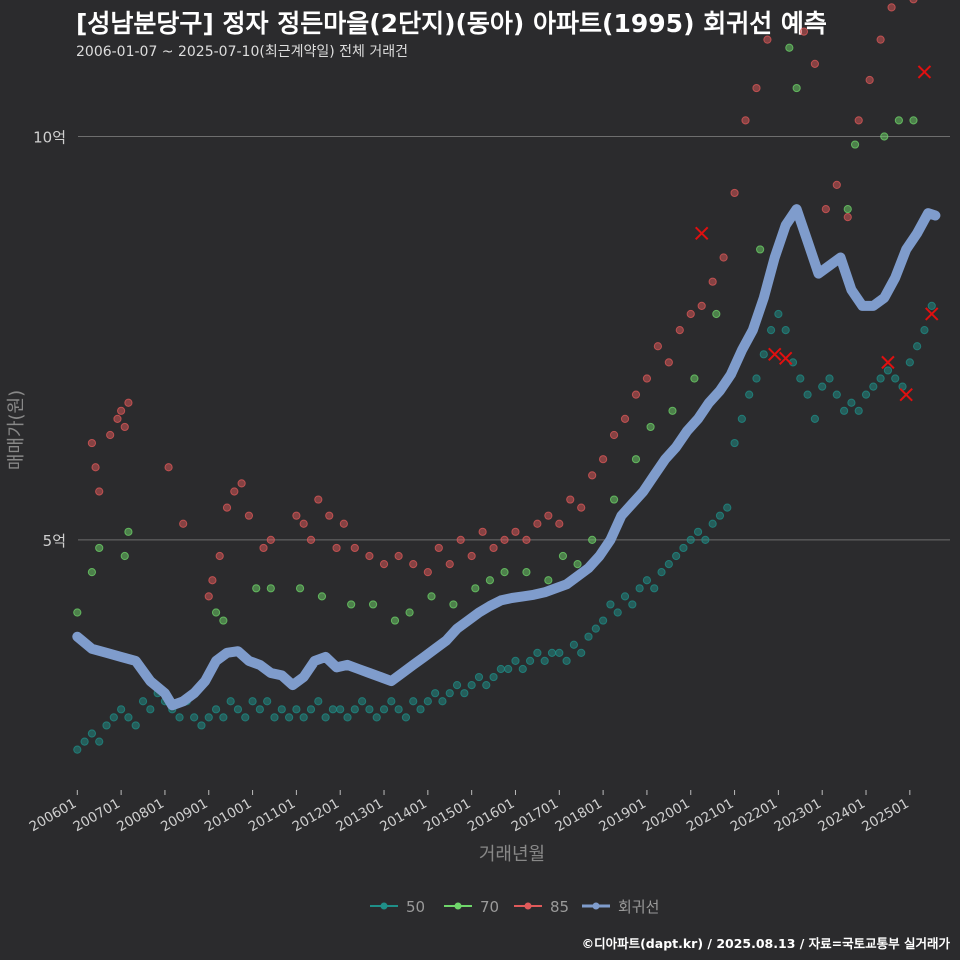 The width and height of the screenshot is (960, 960). What do you see at coordinates (415, 907) in the screenshot?
I see `legend-label: 50` at bounding box center [415, 907].